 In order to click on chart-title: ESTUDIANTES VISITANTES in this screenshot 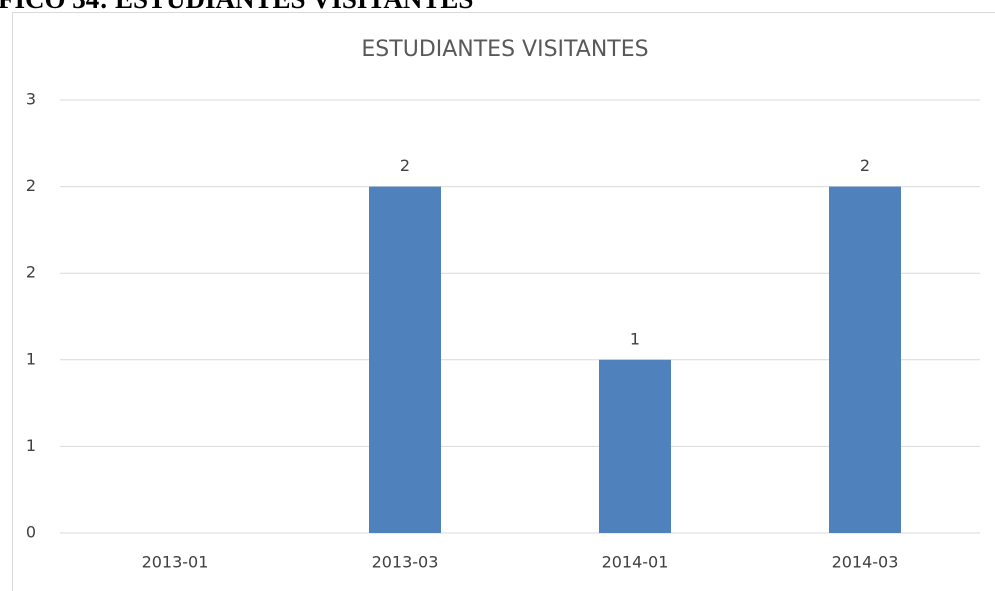, I will do `click(504, 49)`.